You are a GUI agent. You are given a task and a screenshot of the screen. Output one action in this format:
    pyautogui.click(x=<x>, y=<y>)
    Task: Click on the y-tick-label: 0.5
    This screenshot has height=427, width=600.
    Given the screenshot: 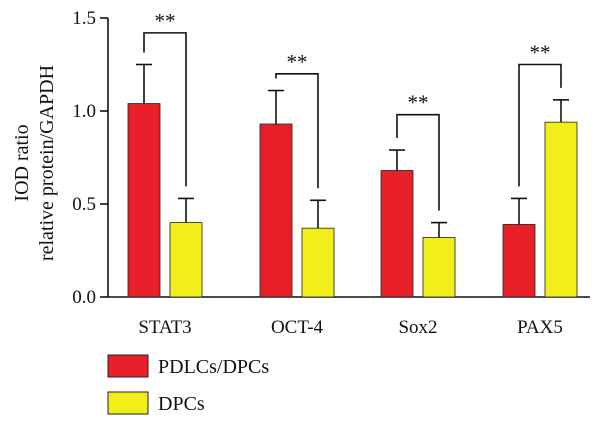 What is the action you would take?
    pyautogui.click(x=84, y=204)
    